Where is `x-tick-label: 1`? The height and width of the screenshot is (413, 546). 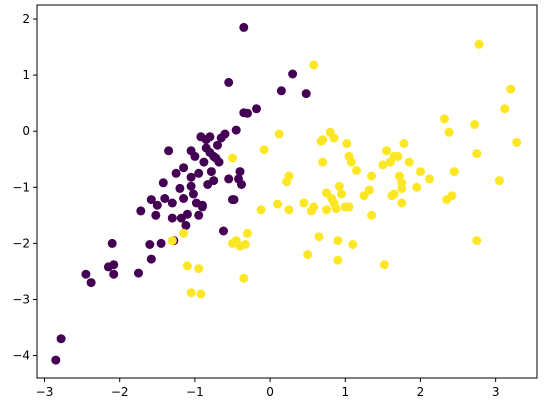
x-tick-label: 1 is located at coordinates (345, 392).